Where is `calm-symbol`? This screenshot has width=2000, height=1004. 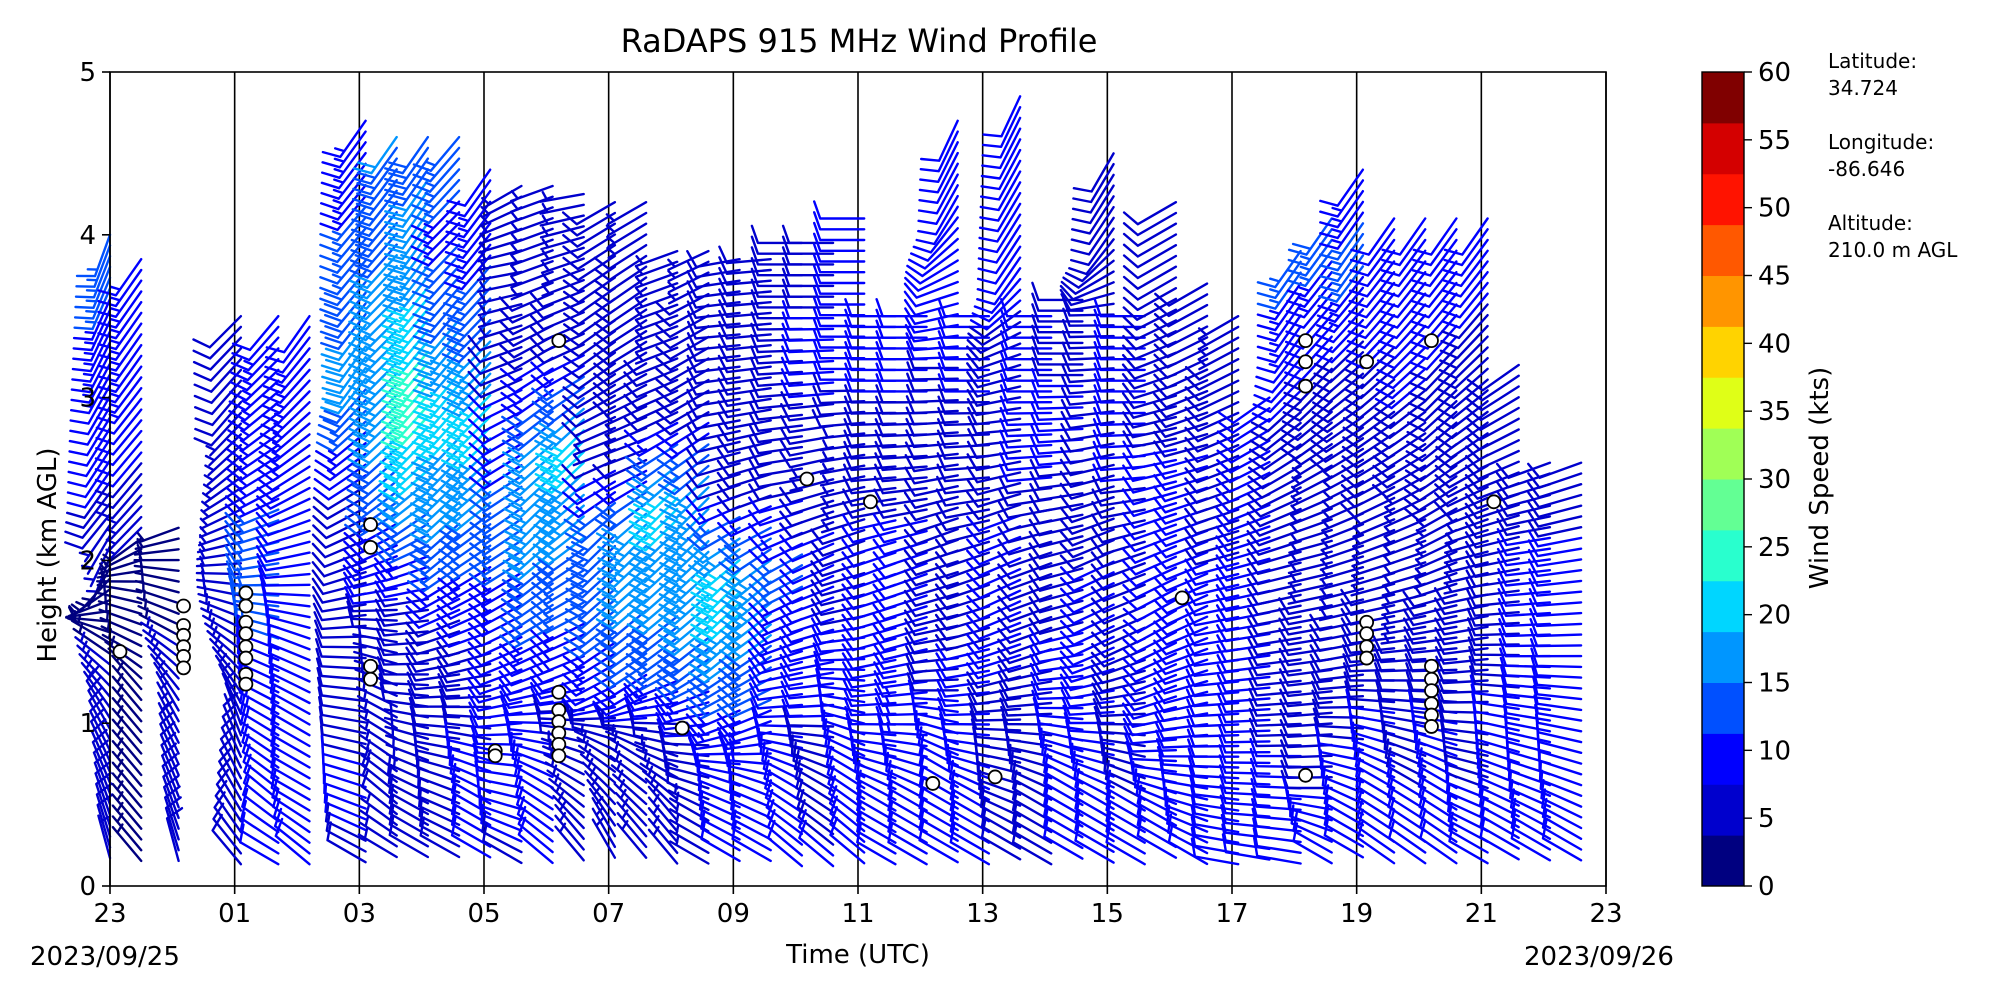
calm-symbol is located at coordinates (246, 634).